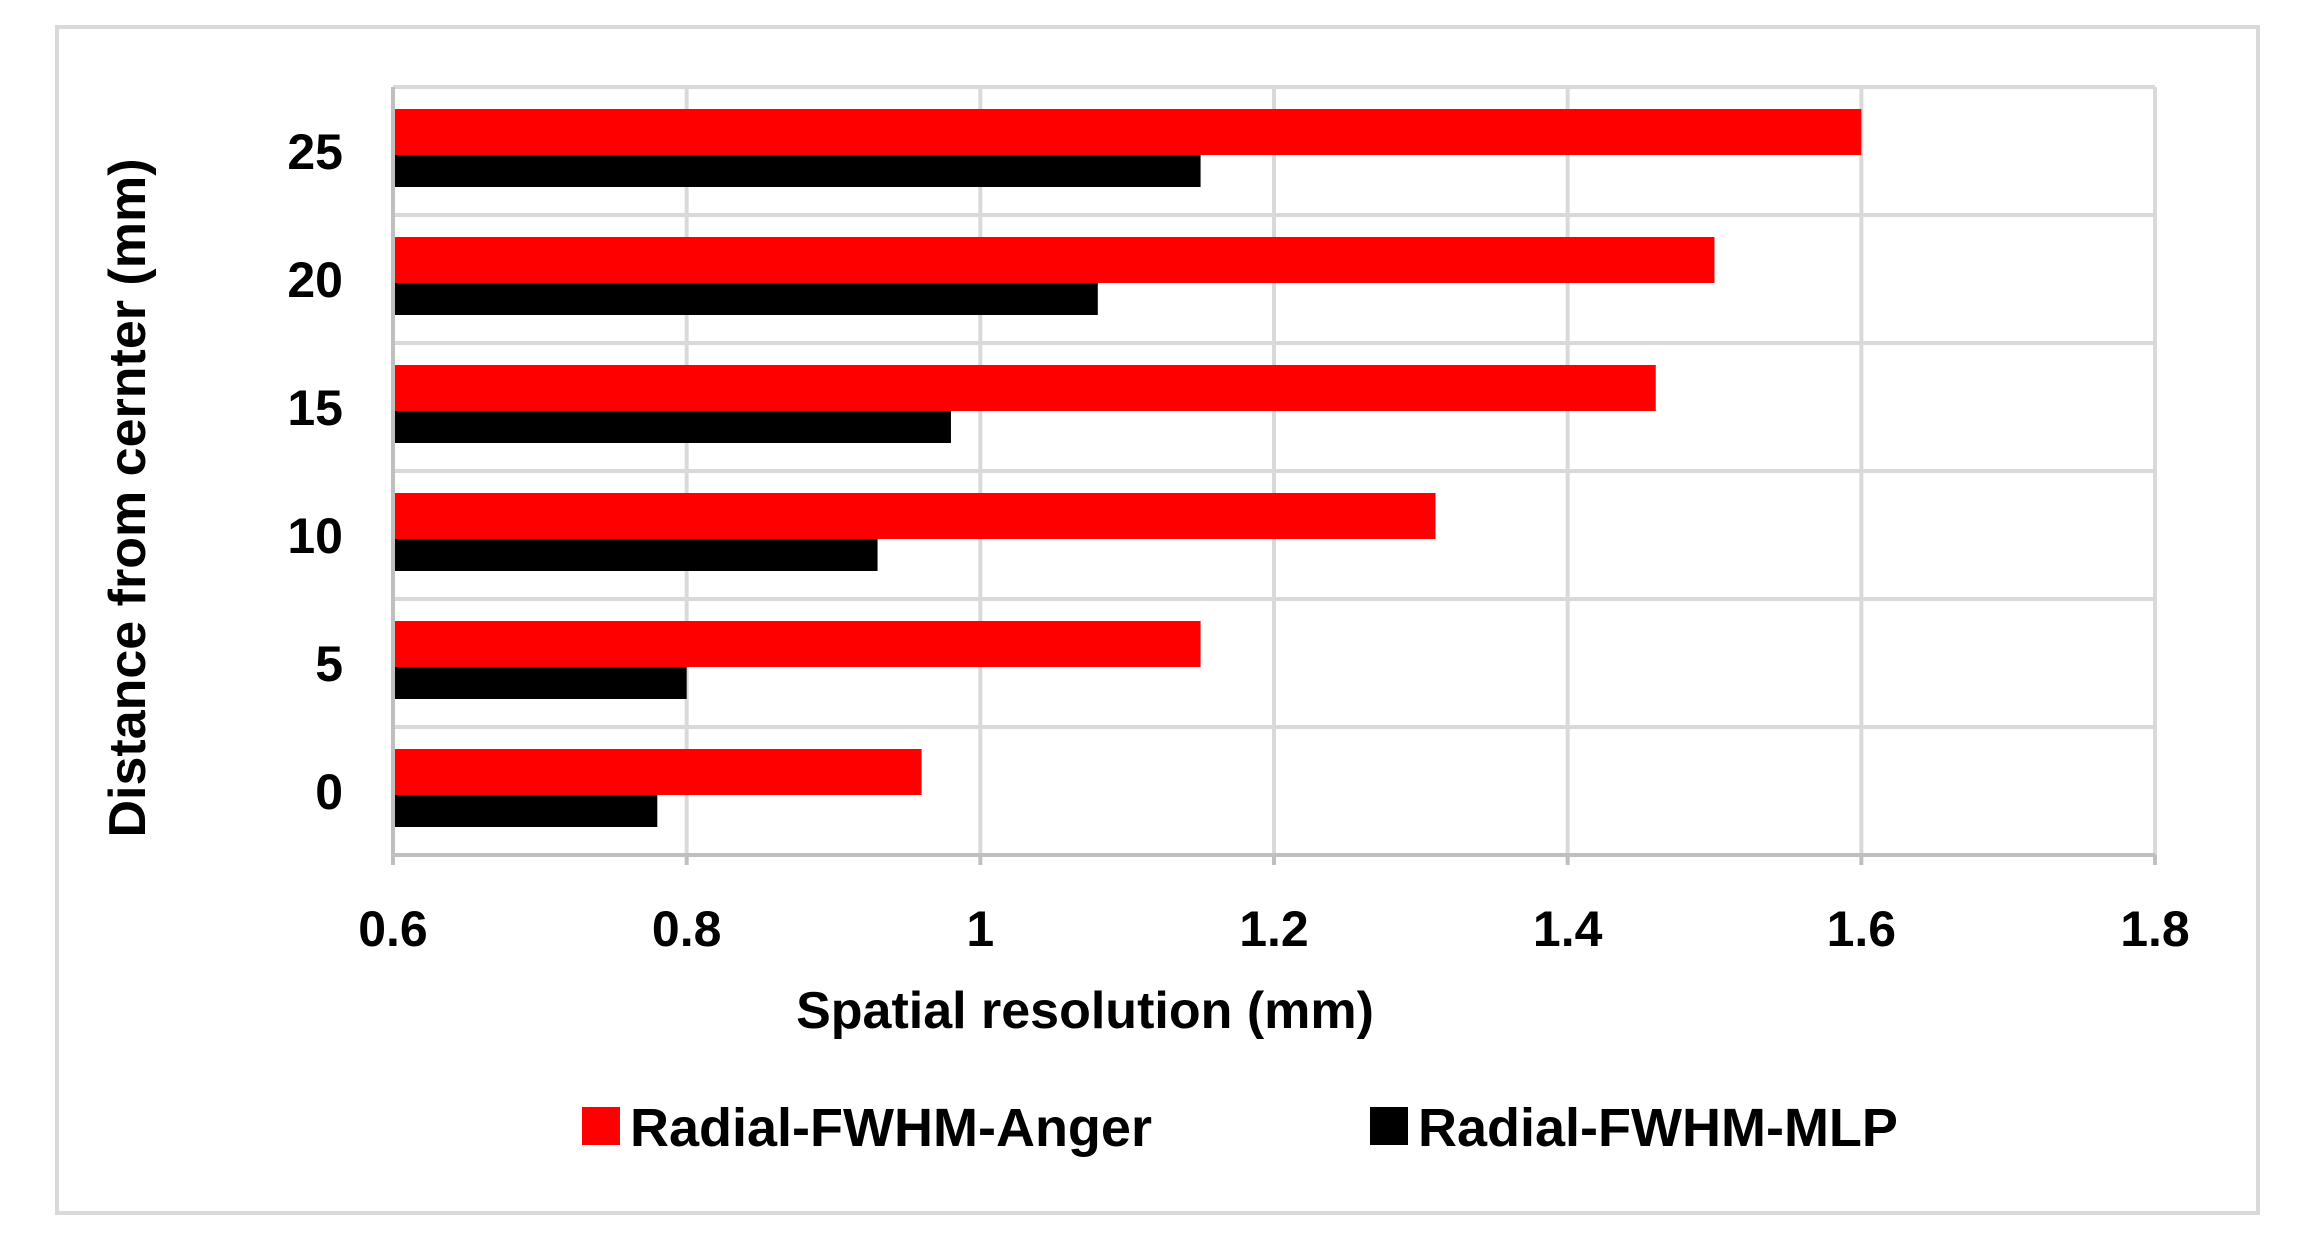 The image size is (2309, 1249). I want to click on x-axis-title: Spatial resolution (mm), so click(1085, 1011).